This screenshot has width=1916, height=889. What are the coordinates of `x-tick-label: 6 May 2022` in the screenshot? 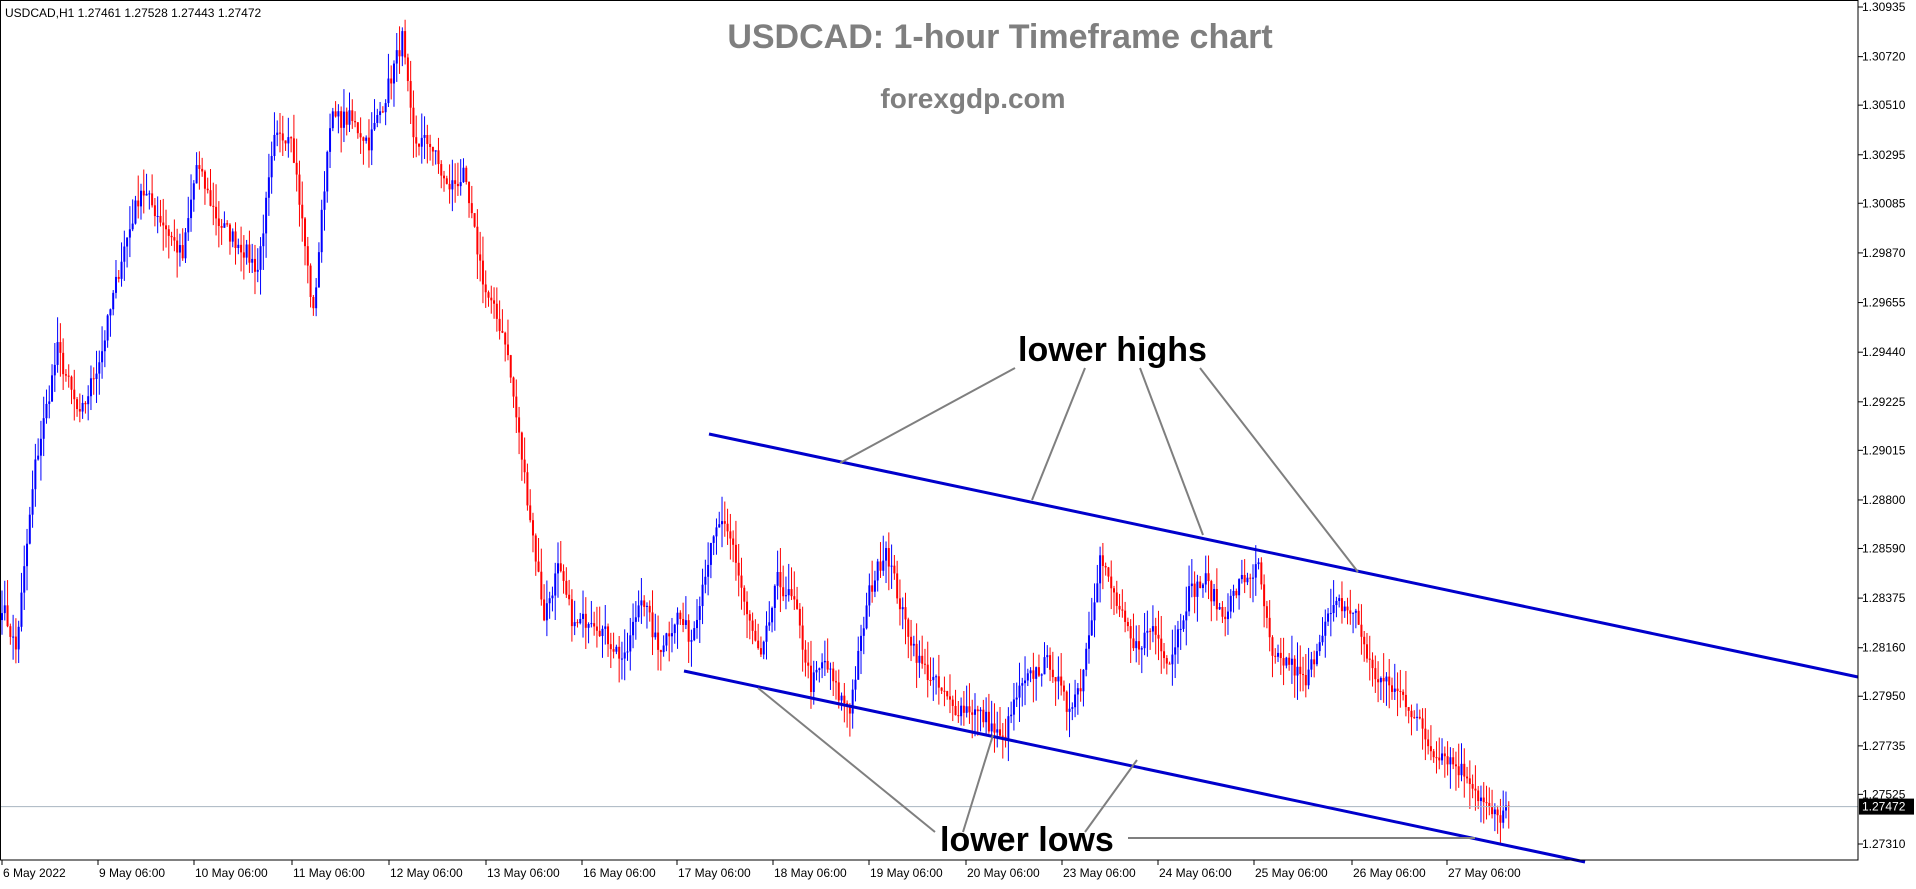 It's located at (34, 873).